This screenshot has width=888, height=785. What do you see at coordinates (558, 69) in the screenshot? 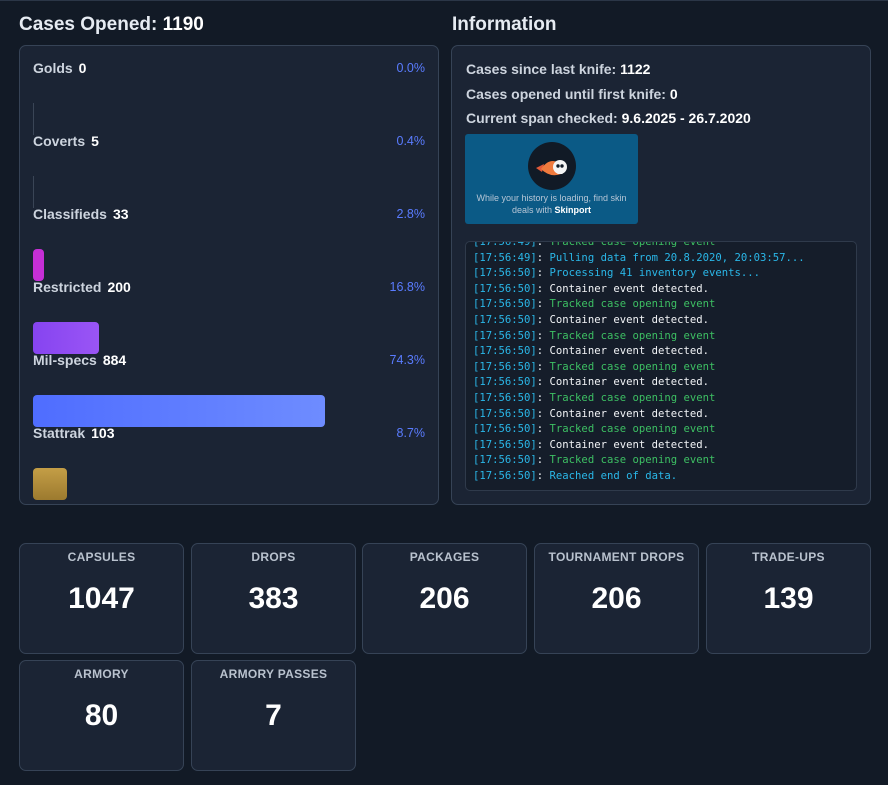
I see `info-cases-since-last-knife: Cases since last knife: 1122` at bounding box center [558, 69].